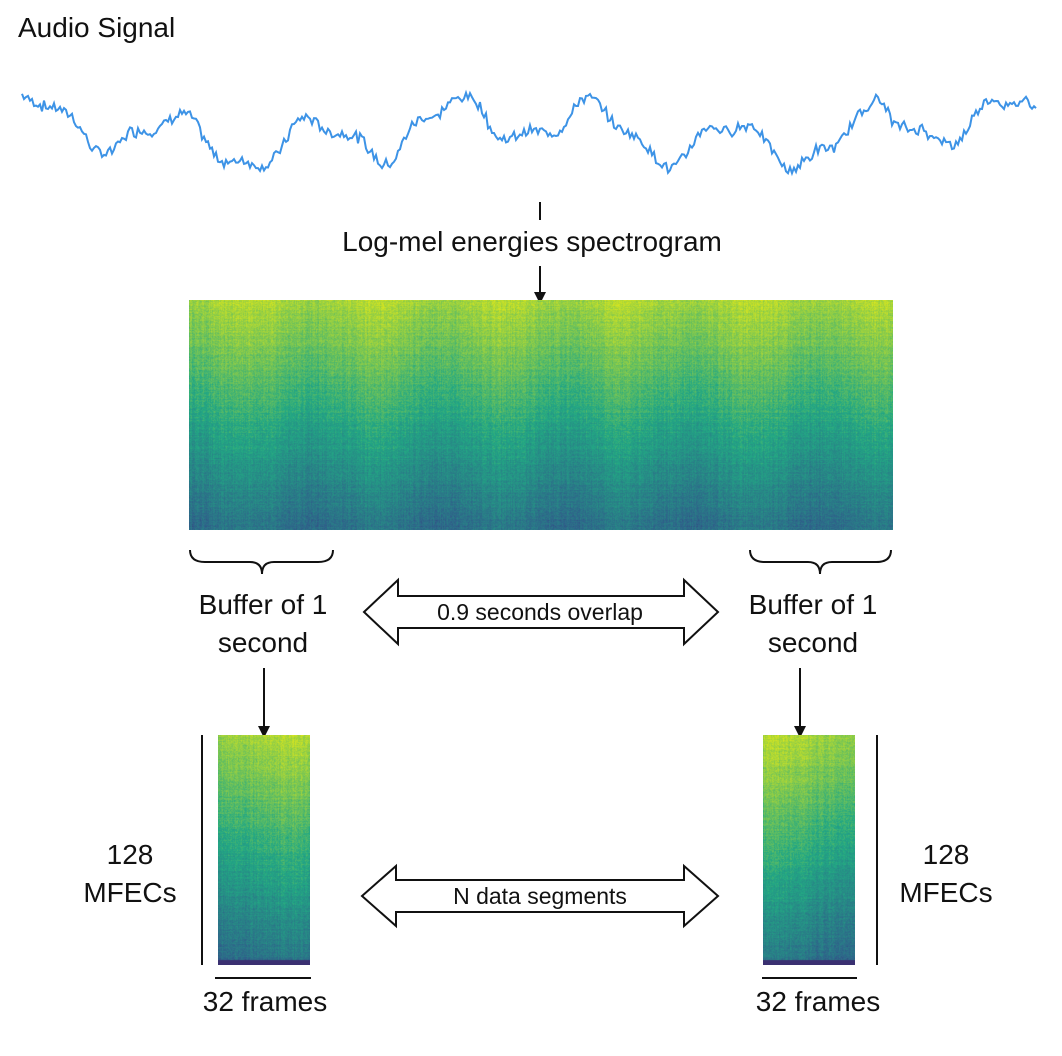 The image size is (1062, 1056). Describe the element at coordinates (130, 874) in the screenshot. I see `mfec-label-left: 128 MFECs` at that location.